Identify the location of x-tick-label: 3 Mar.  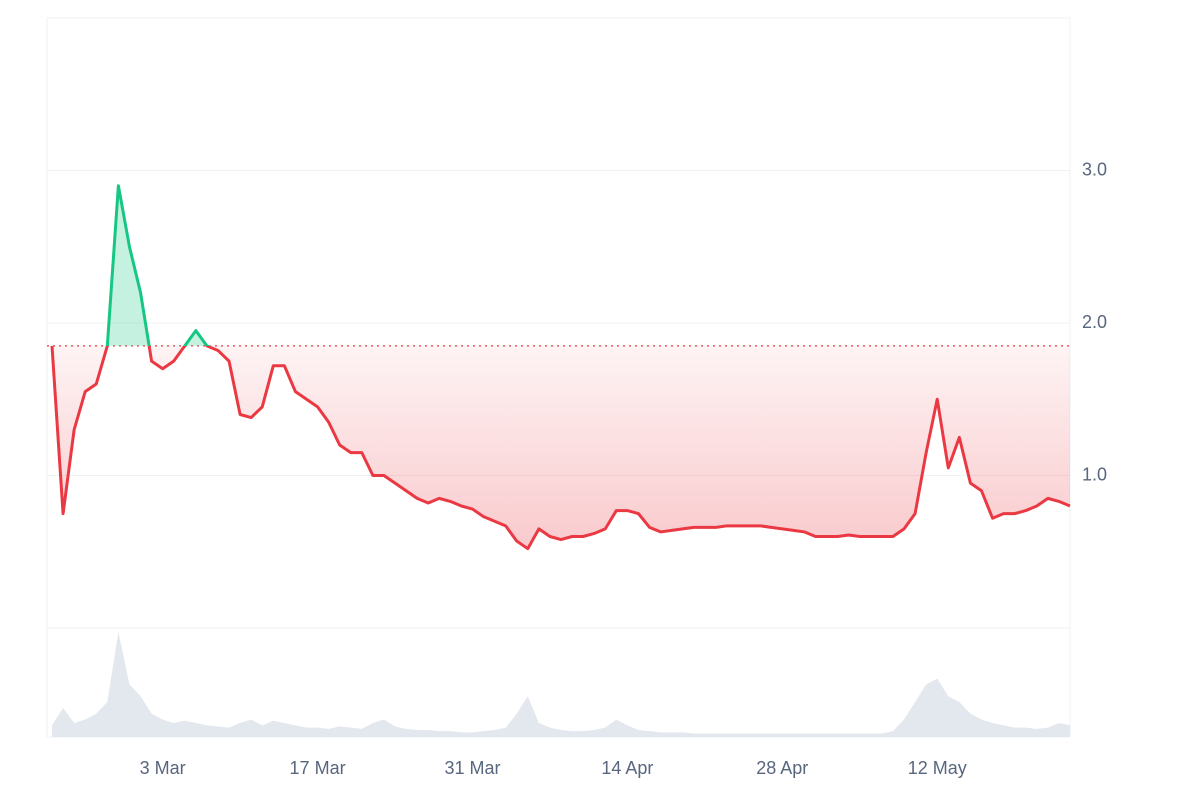
(163, 768).